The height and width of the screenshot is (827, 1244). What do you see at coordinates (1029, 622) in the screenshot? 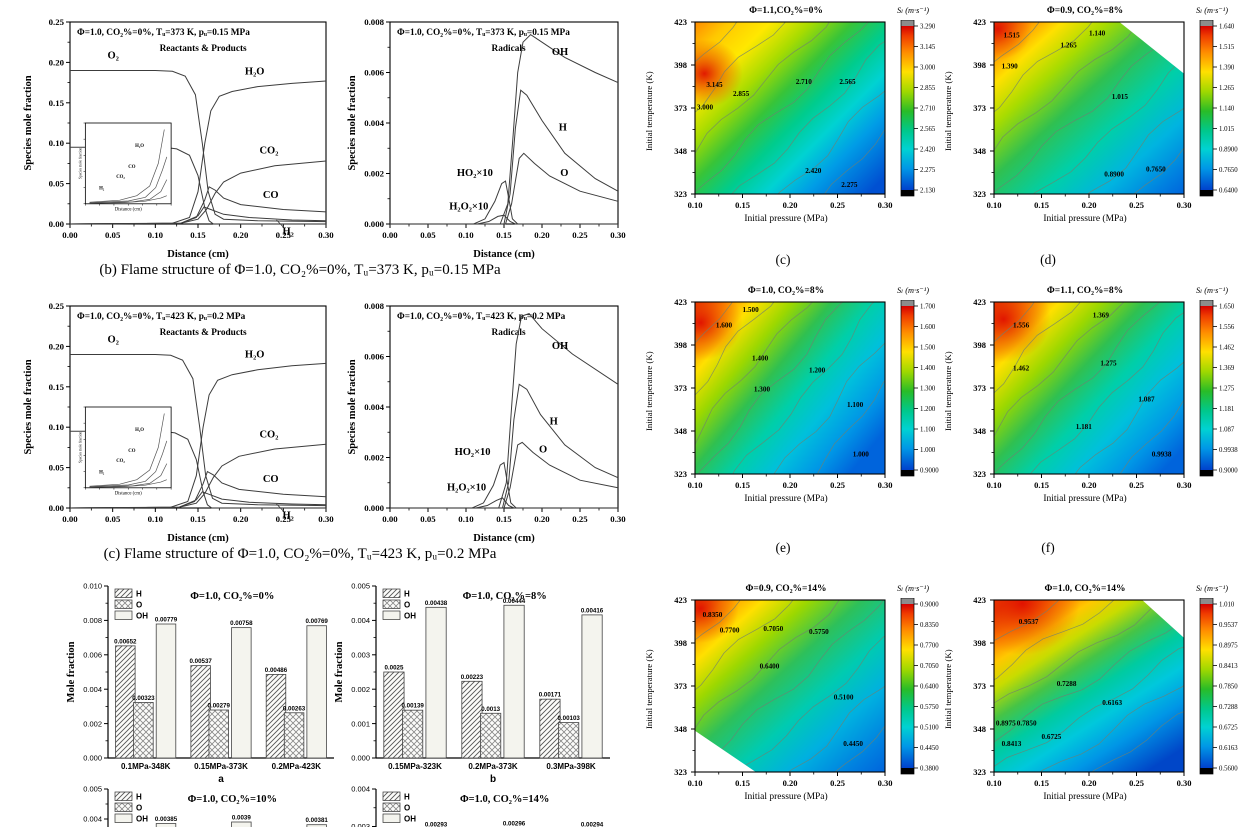
I see `contour-label: 0.9537` at bounding box center [1029, 622].